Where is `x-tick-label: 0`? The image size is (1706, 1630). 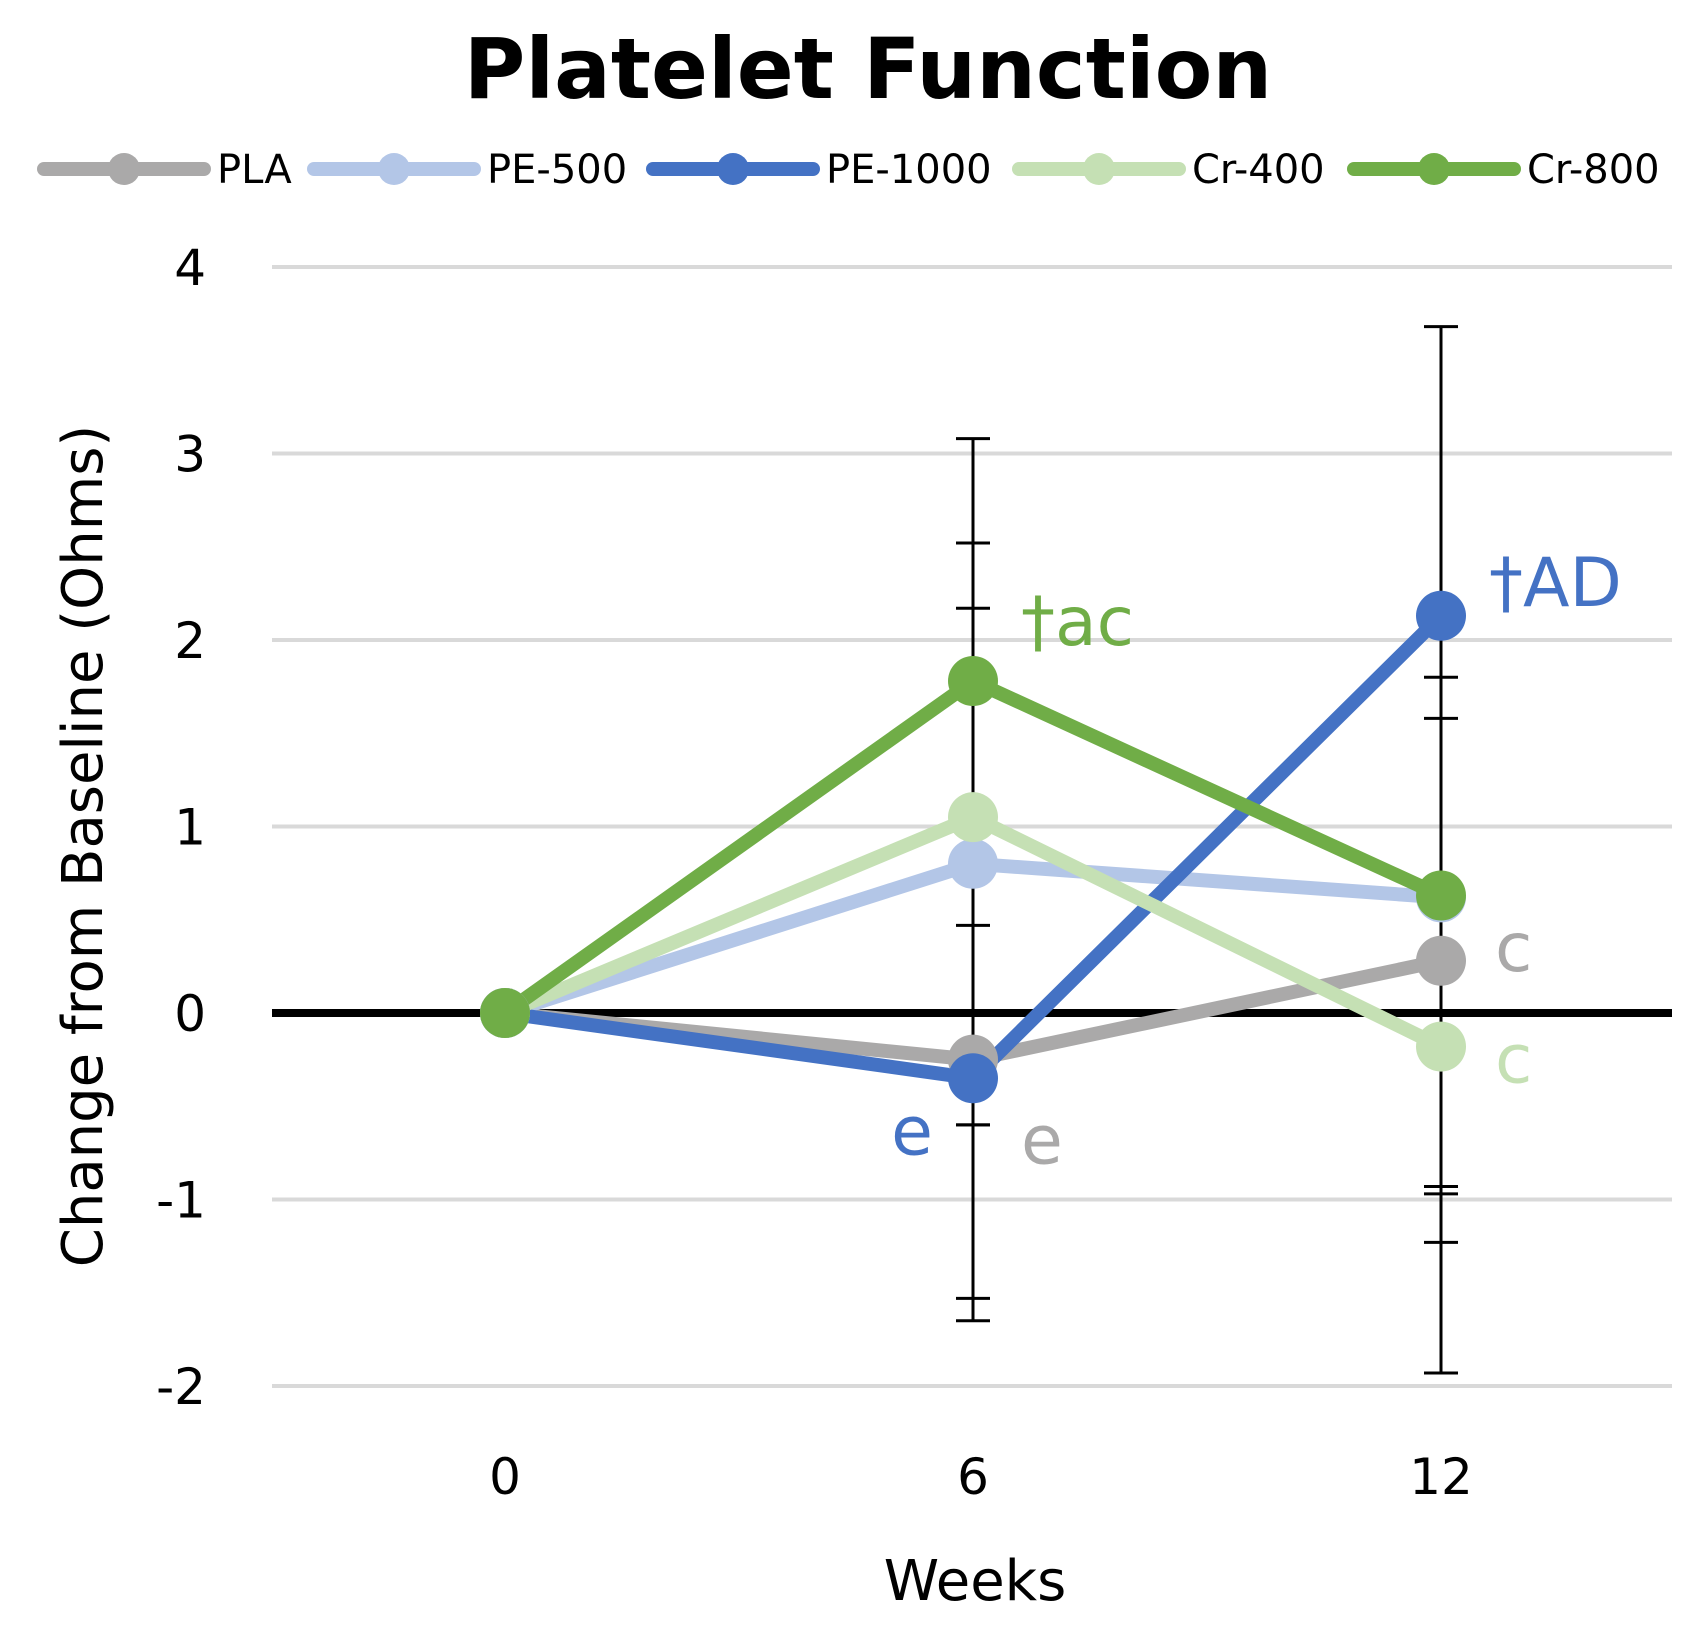 x-tick-label: 0 is located at coordinates (505, 1477).